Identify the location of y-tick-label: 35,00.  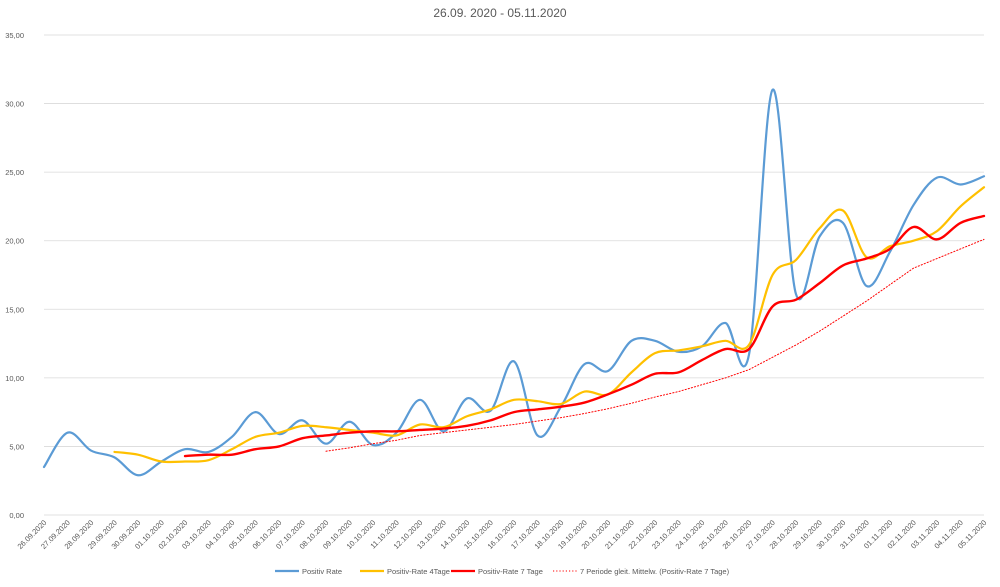
(14, 35).